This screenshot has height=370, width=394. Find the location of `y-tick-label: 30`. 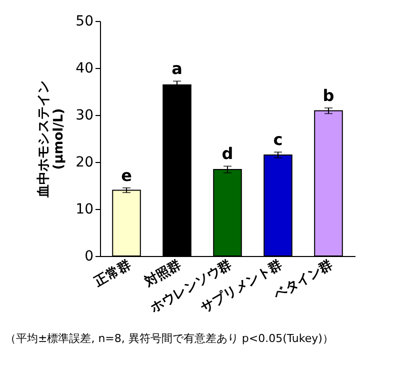

y-tick-label: 30 is located at coordinates (85, 116).